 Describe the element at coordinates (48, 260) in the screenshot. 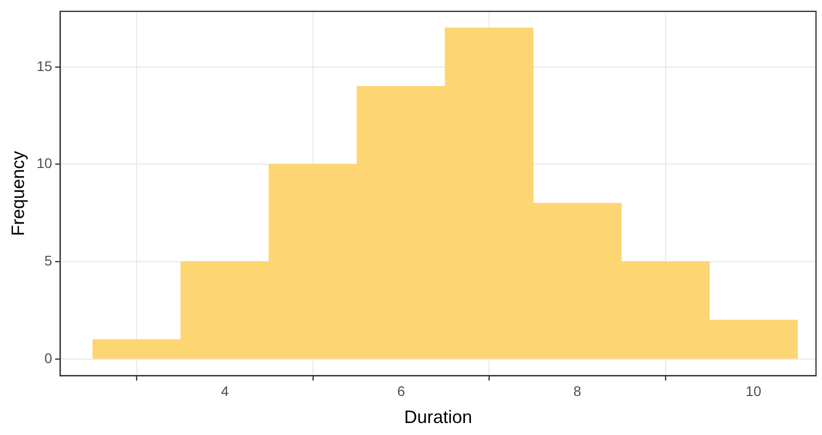

I see `y-tick-label: 5` at that location.